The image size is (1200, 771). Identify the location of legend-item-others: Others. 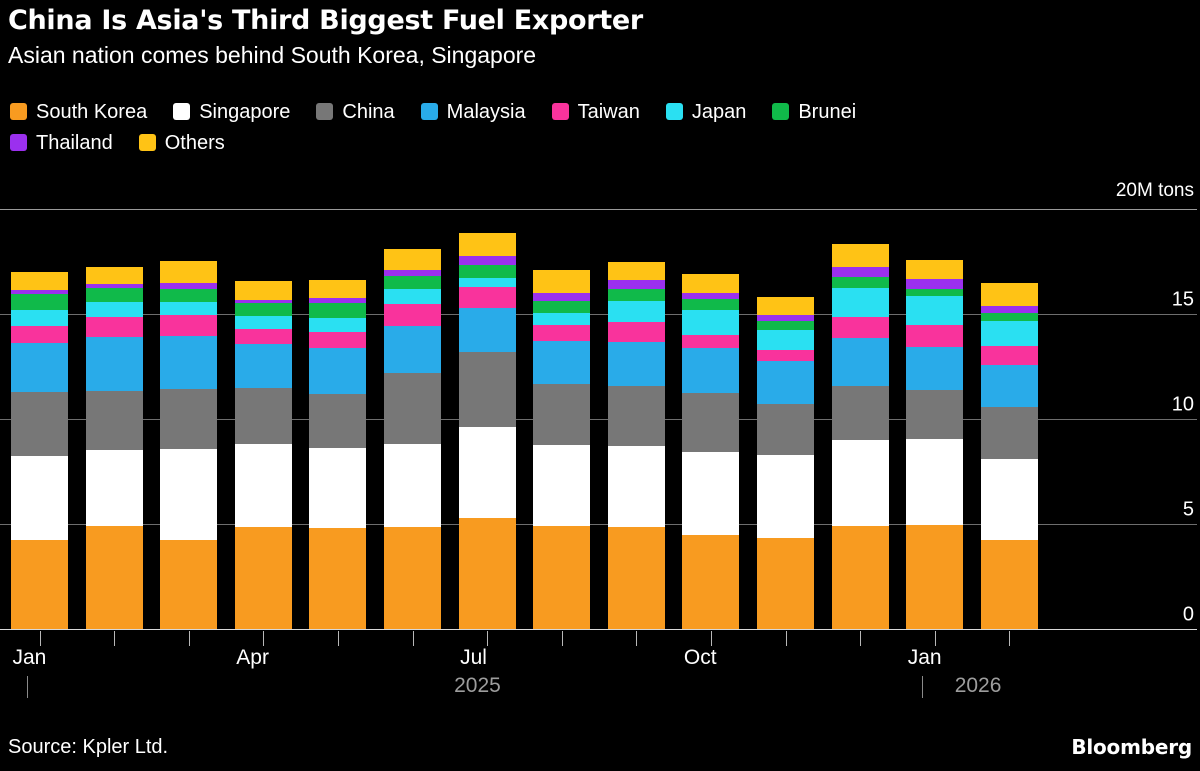
(181, 143).